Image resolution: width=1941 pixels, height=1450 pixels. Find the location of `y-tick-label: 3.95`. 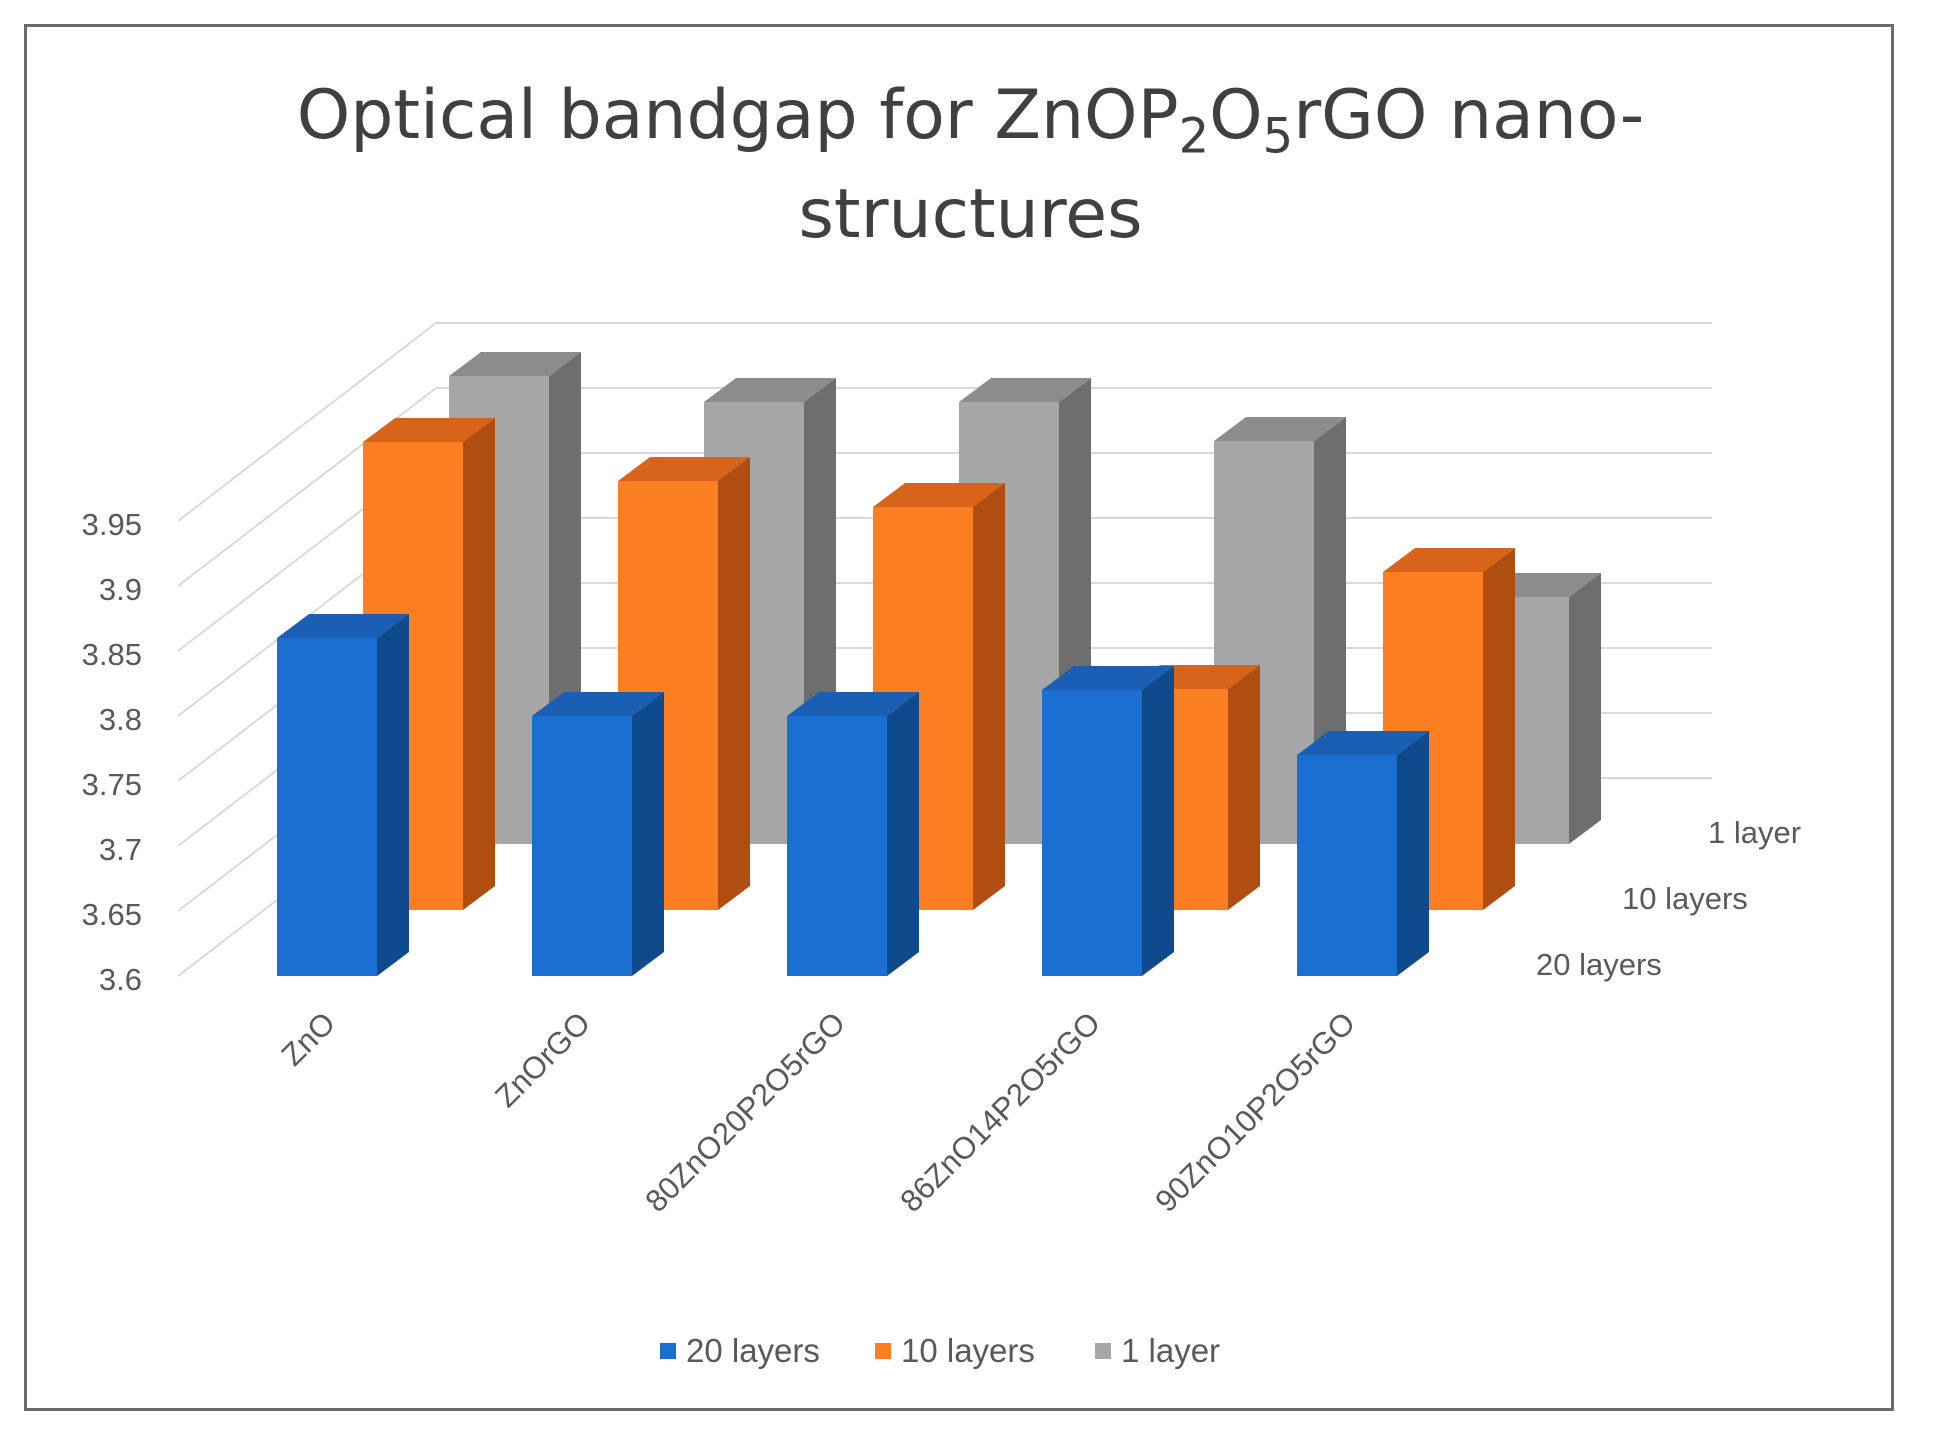

y-tick-label: 3.95 is located at coordinates (112, 524).